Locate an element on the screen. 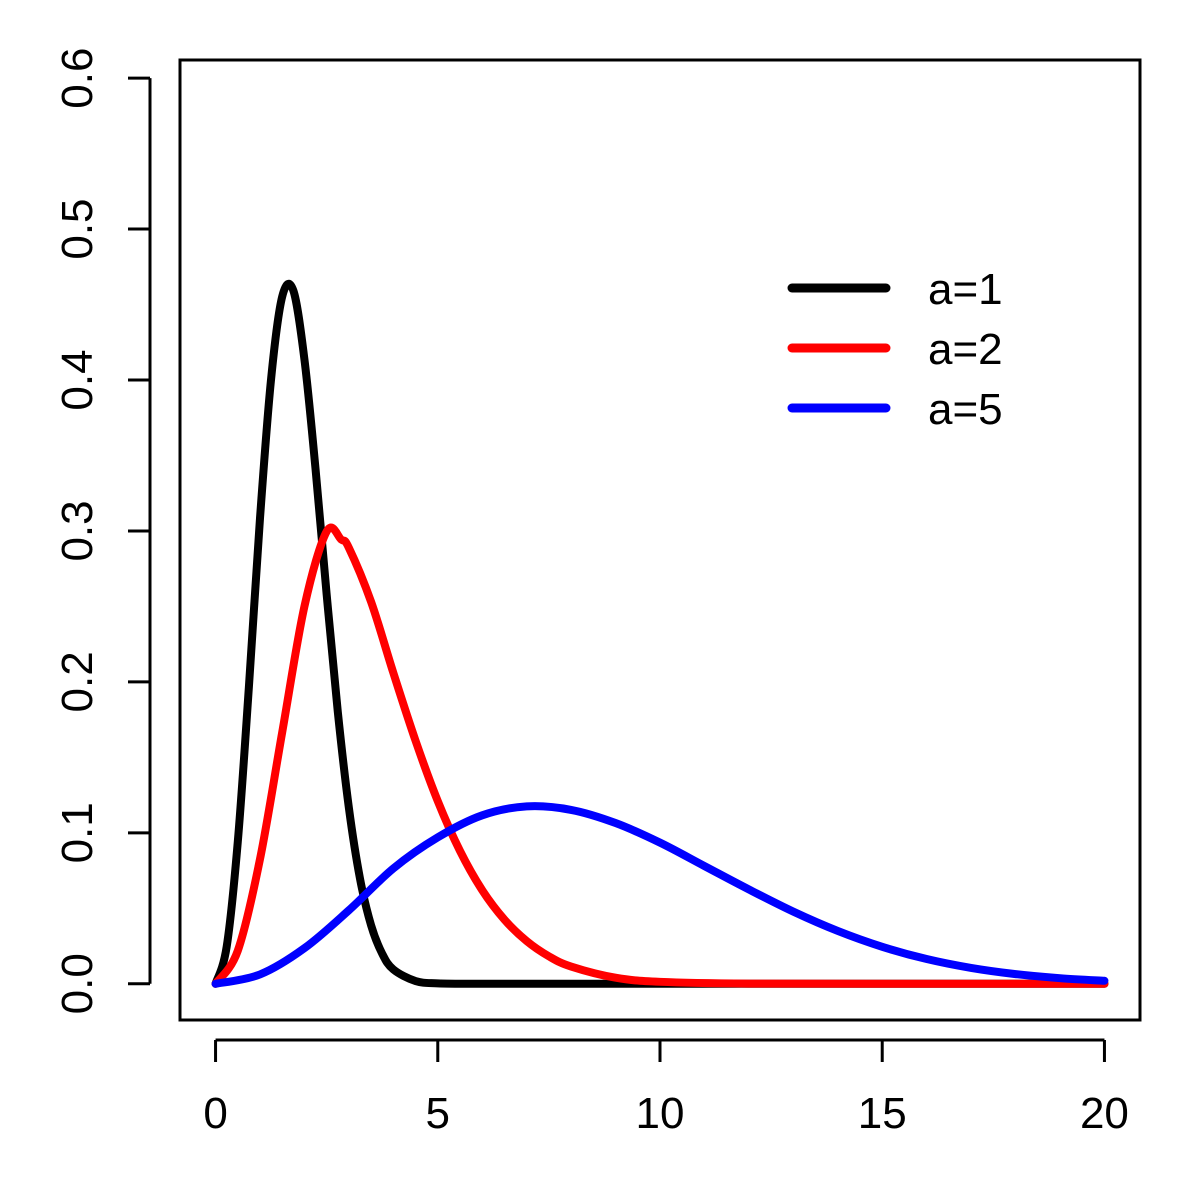 This screenshot has height=1200, width=1200. legend-label: a=2 is located at coordinates (965, 349).